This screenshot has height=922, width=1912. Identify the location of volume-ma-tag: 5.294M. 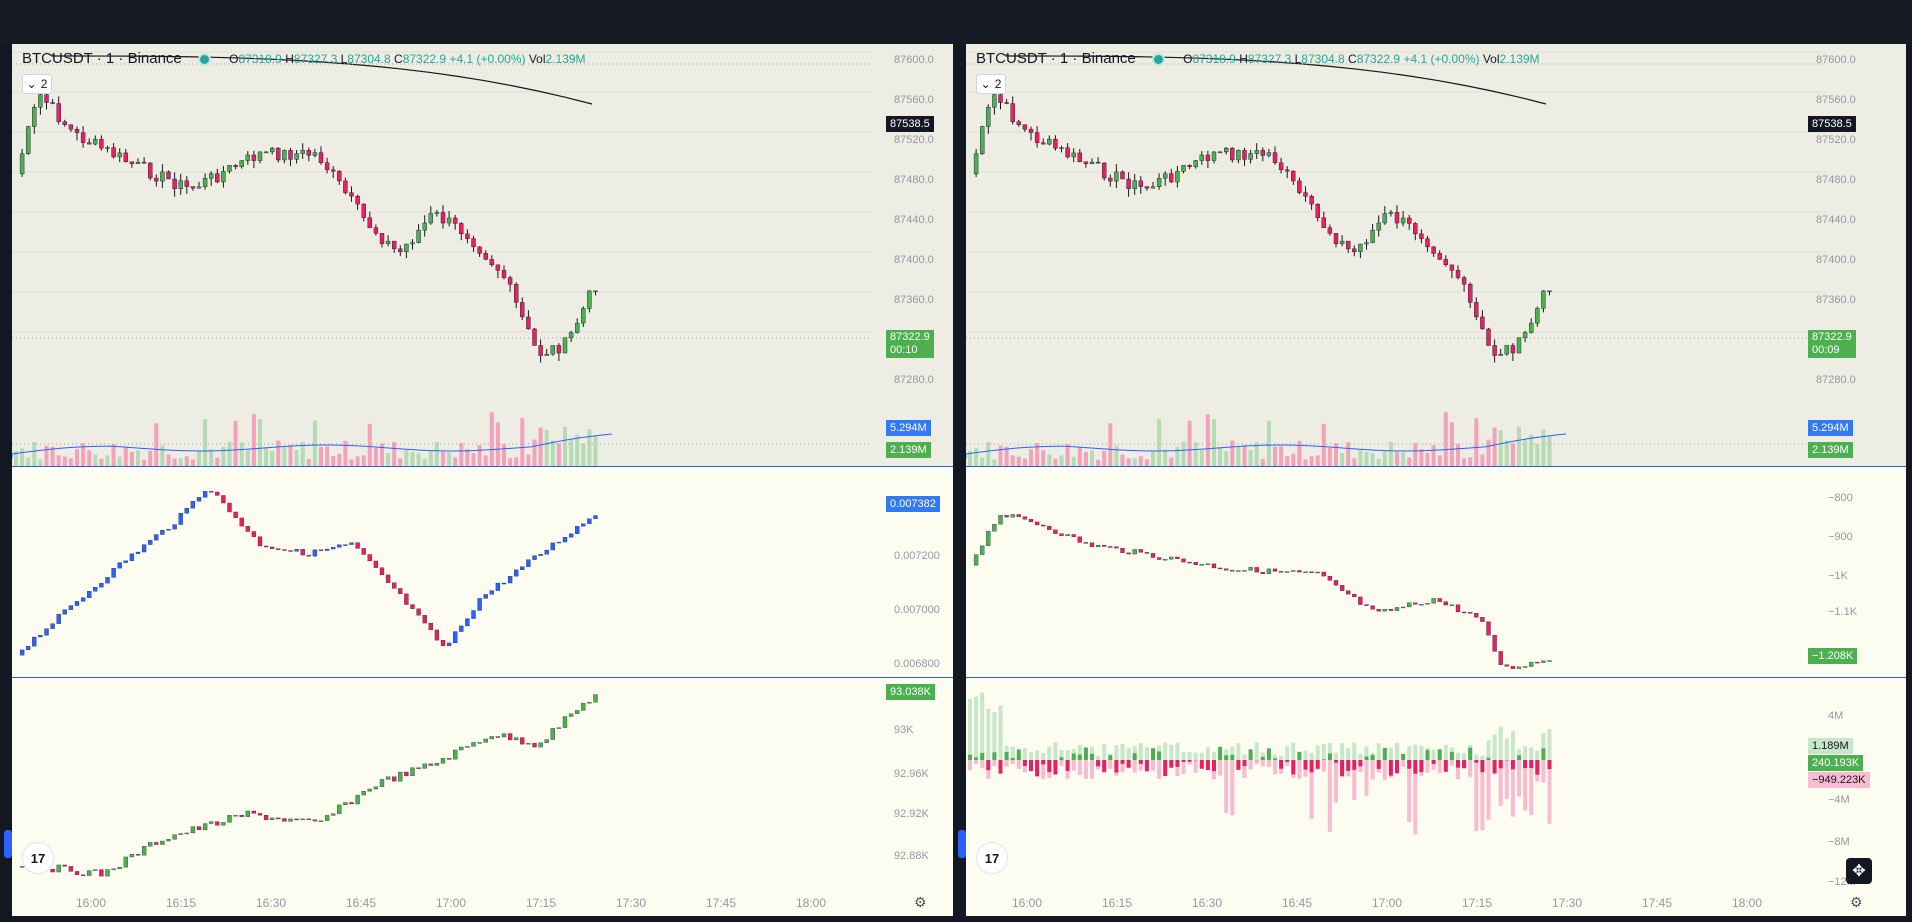
(1830, 428).